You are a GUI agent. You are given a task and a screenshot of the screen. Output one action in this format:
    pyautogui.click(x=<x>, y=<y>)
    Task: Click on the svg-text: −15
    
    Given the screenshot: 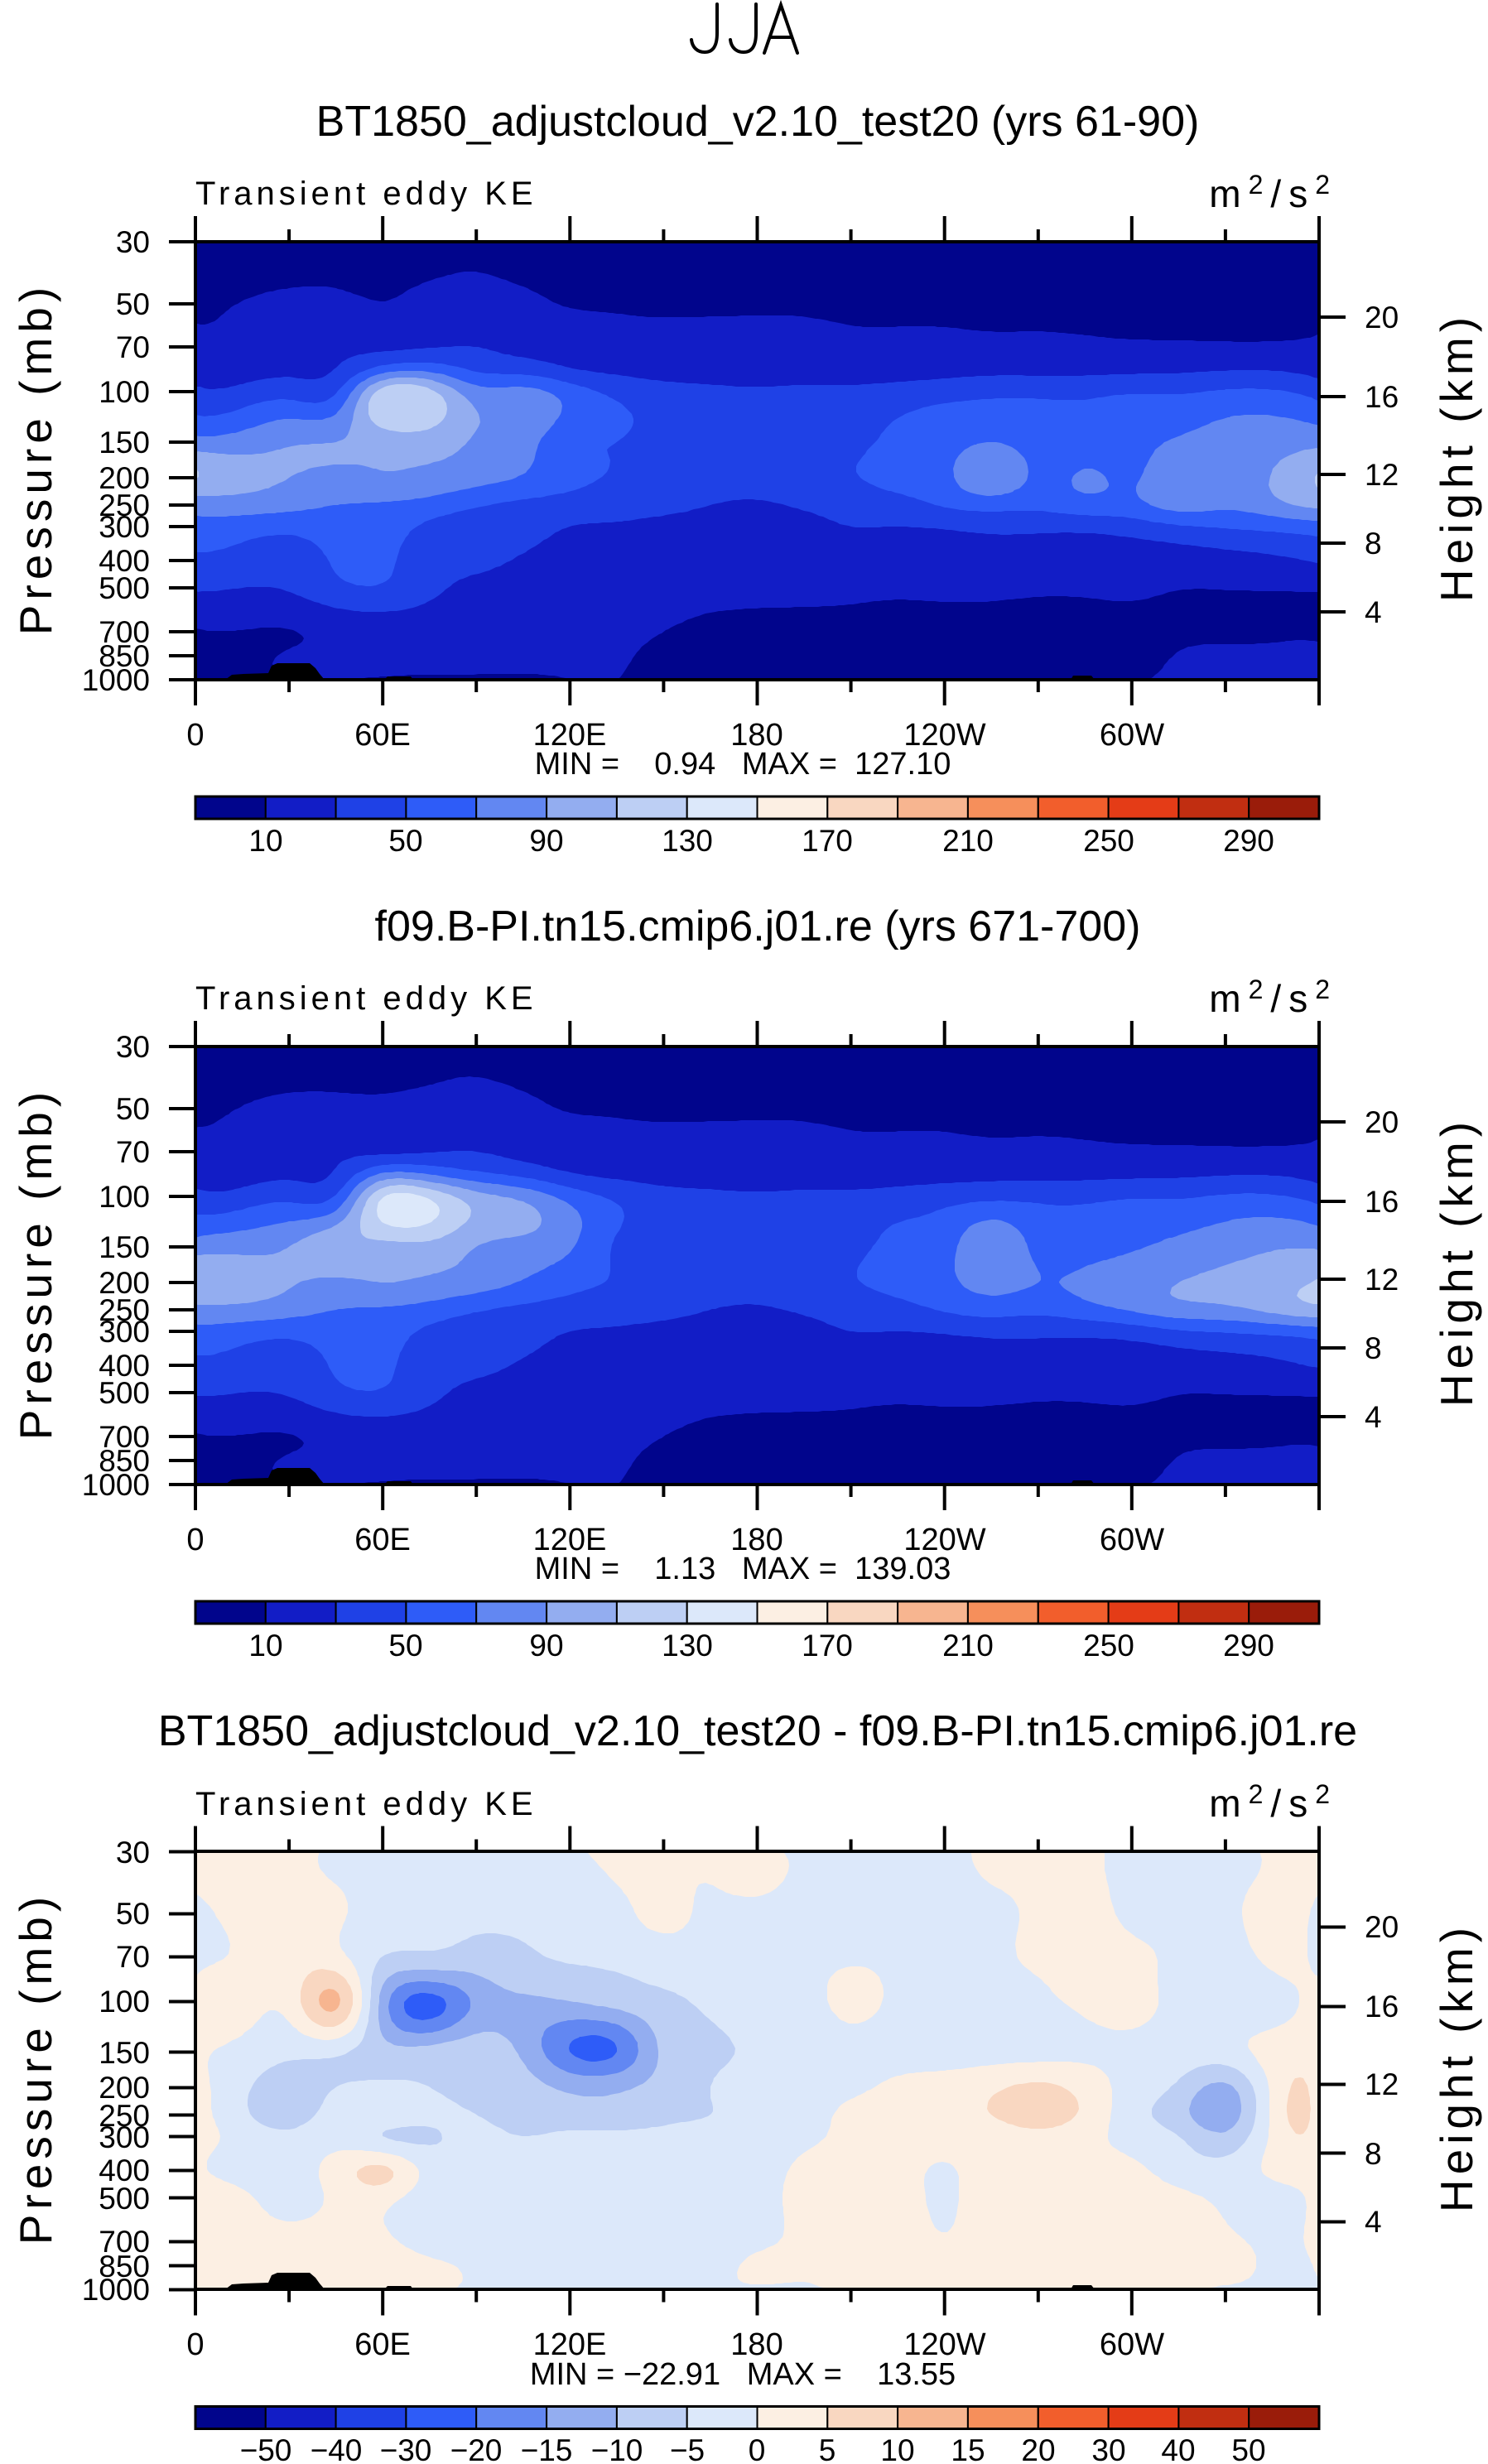 What is the action you would take?
    pyautogui.click(x=547, y=2448)
    